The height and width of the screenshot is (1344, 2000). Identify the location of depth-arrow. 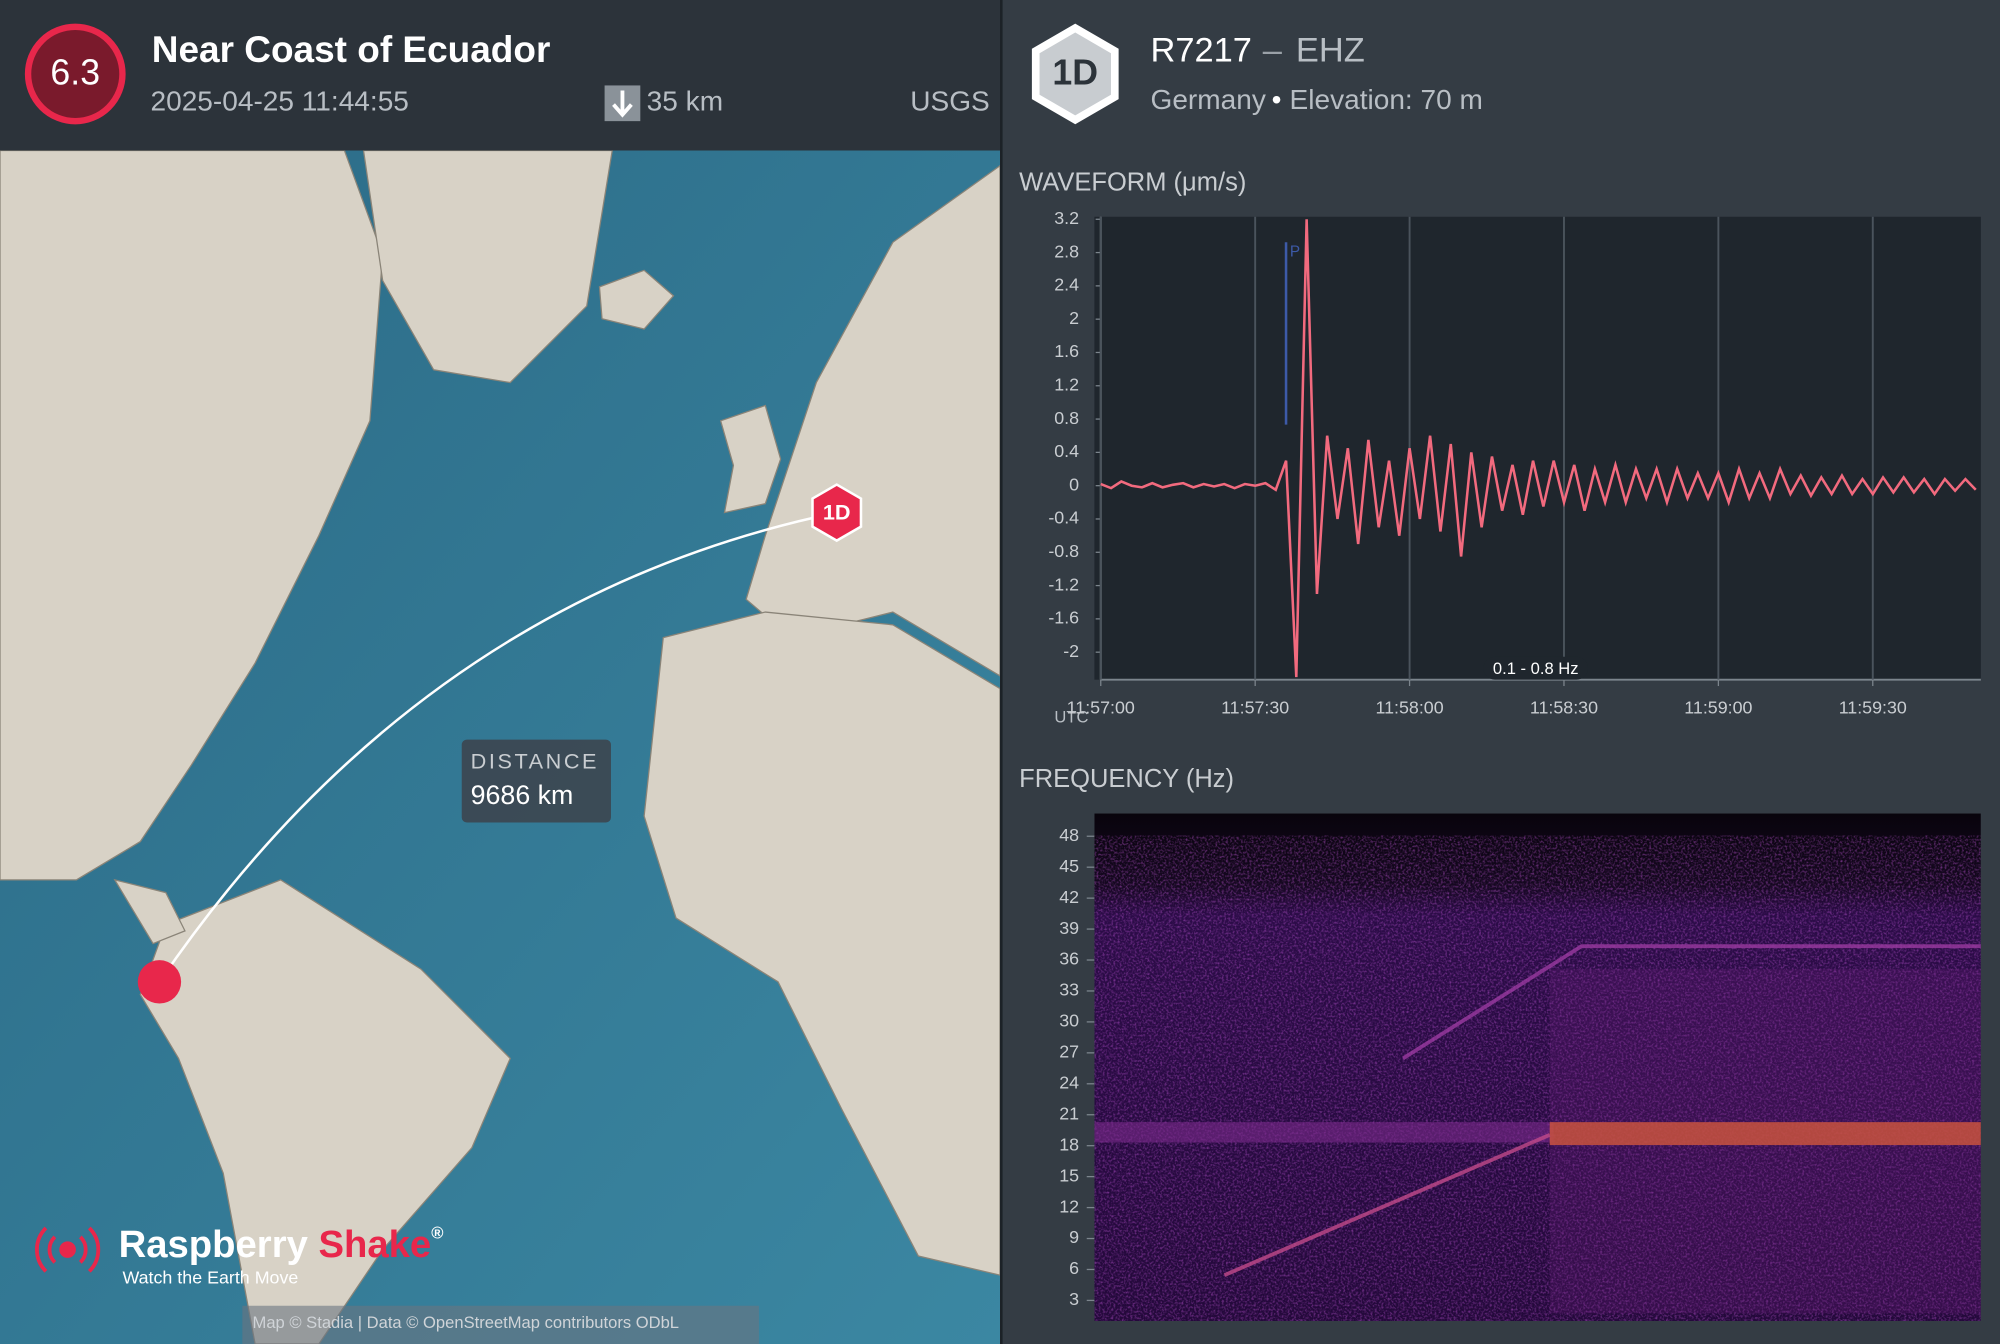
(622, 104).